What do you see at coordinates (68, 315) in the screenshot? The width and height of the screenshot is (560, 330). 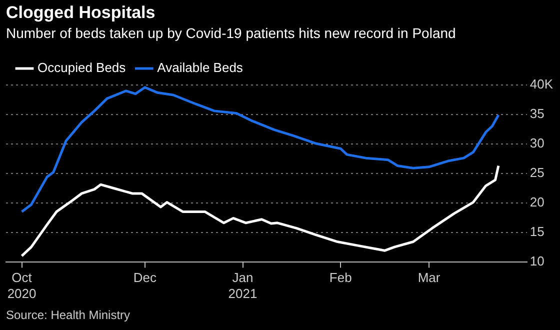 I see `source-note: Source: Health Ministry` at bounding box center [68, 315].